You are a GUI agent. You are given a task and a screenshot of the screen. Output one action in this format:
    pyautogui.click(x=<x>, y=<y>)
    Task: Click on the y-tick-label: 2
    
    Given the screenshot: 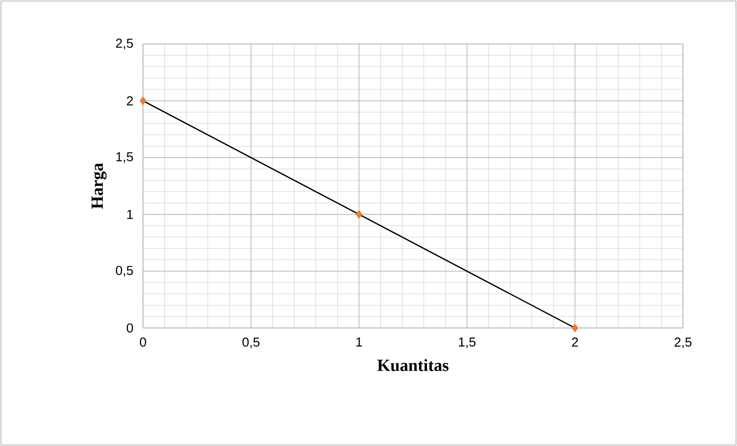 What is the action you would take?
    pyautogui.click(x=129, y=101)
    